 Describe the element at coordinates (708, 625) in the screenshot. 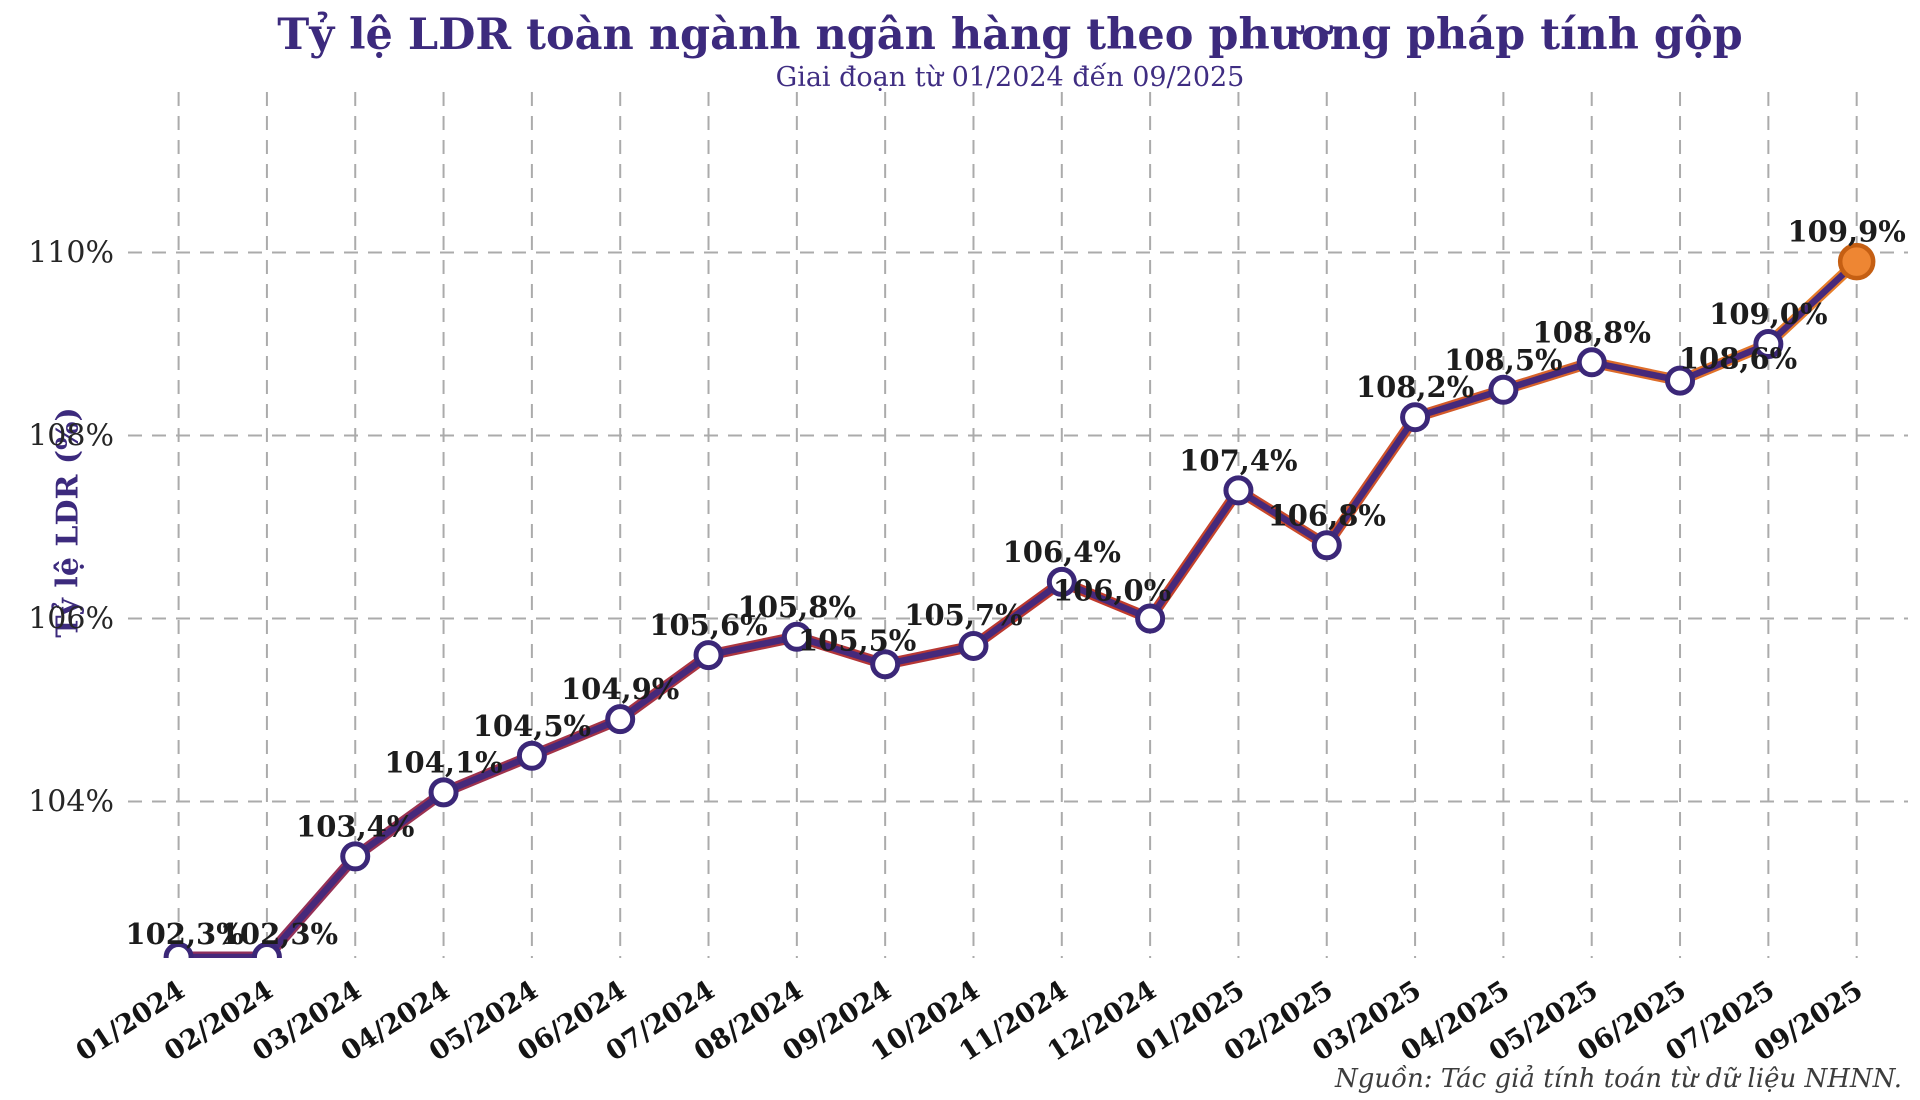

I see `data-point-label: 105,6%` at that location.